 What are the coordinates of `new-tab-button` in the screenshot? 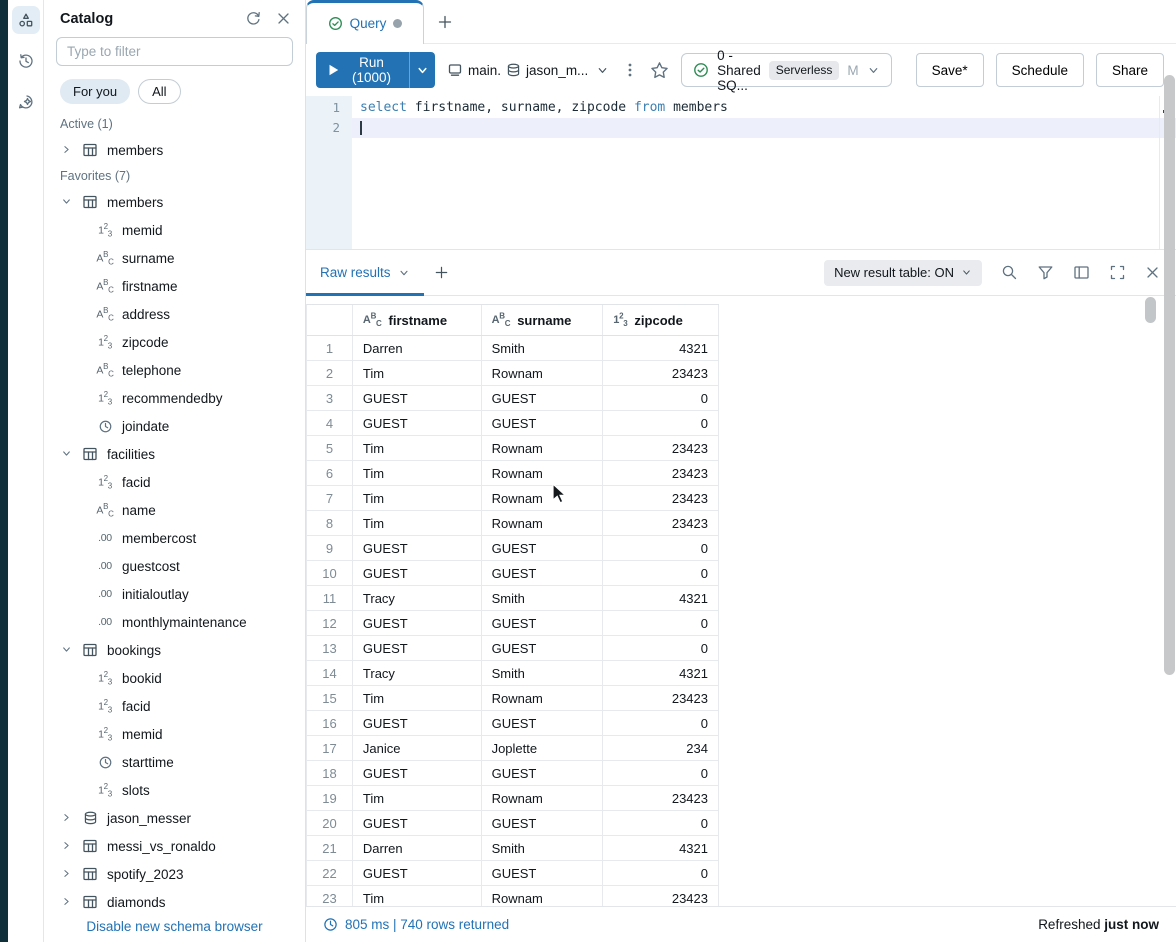 It's located at (445, 21).